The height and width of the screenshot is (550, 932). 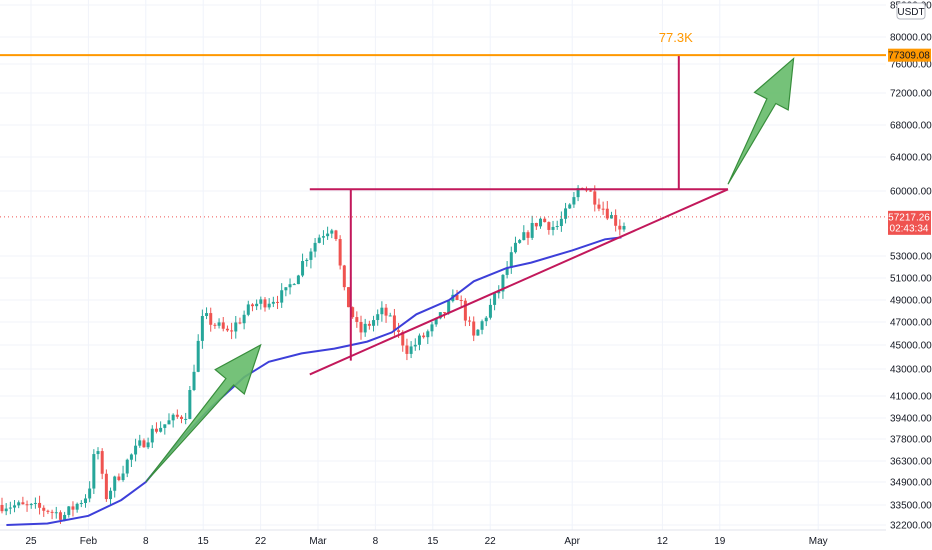 I want to click on countdown-value: 02:43:34, so click(x=909, y=228).